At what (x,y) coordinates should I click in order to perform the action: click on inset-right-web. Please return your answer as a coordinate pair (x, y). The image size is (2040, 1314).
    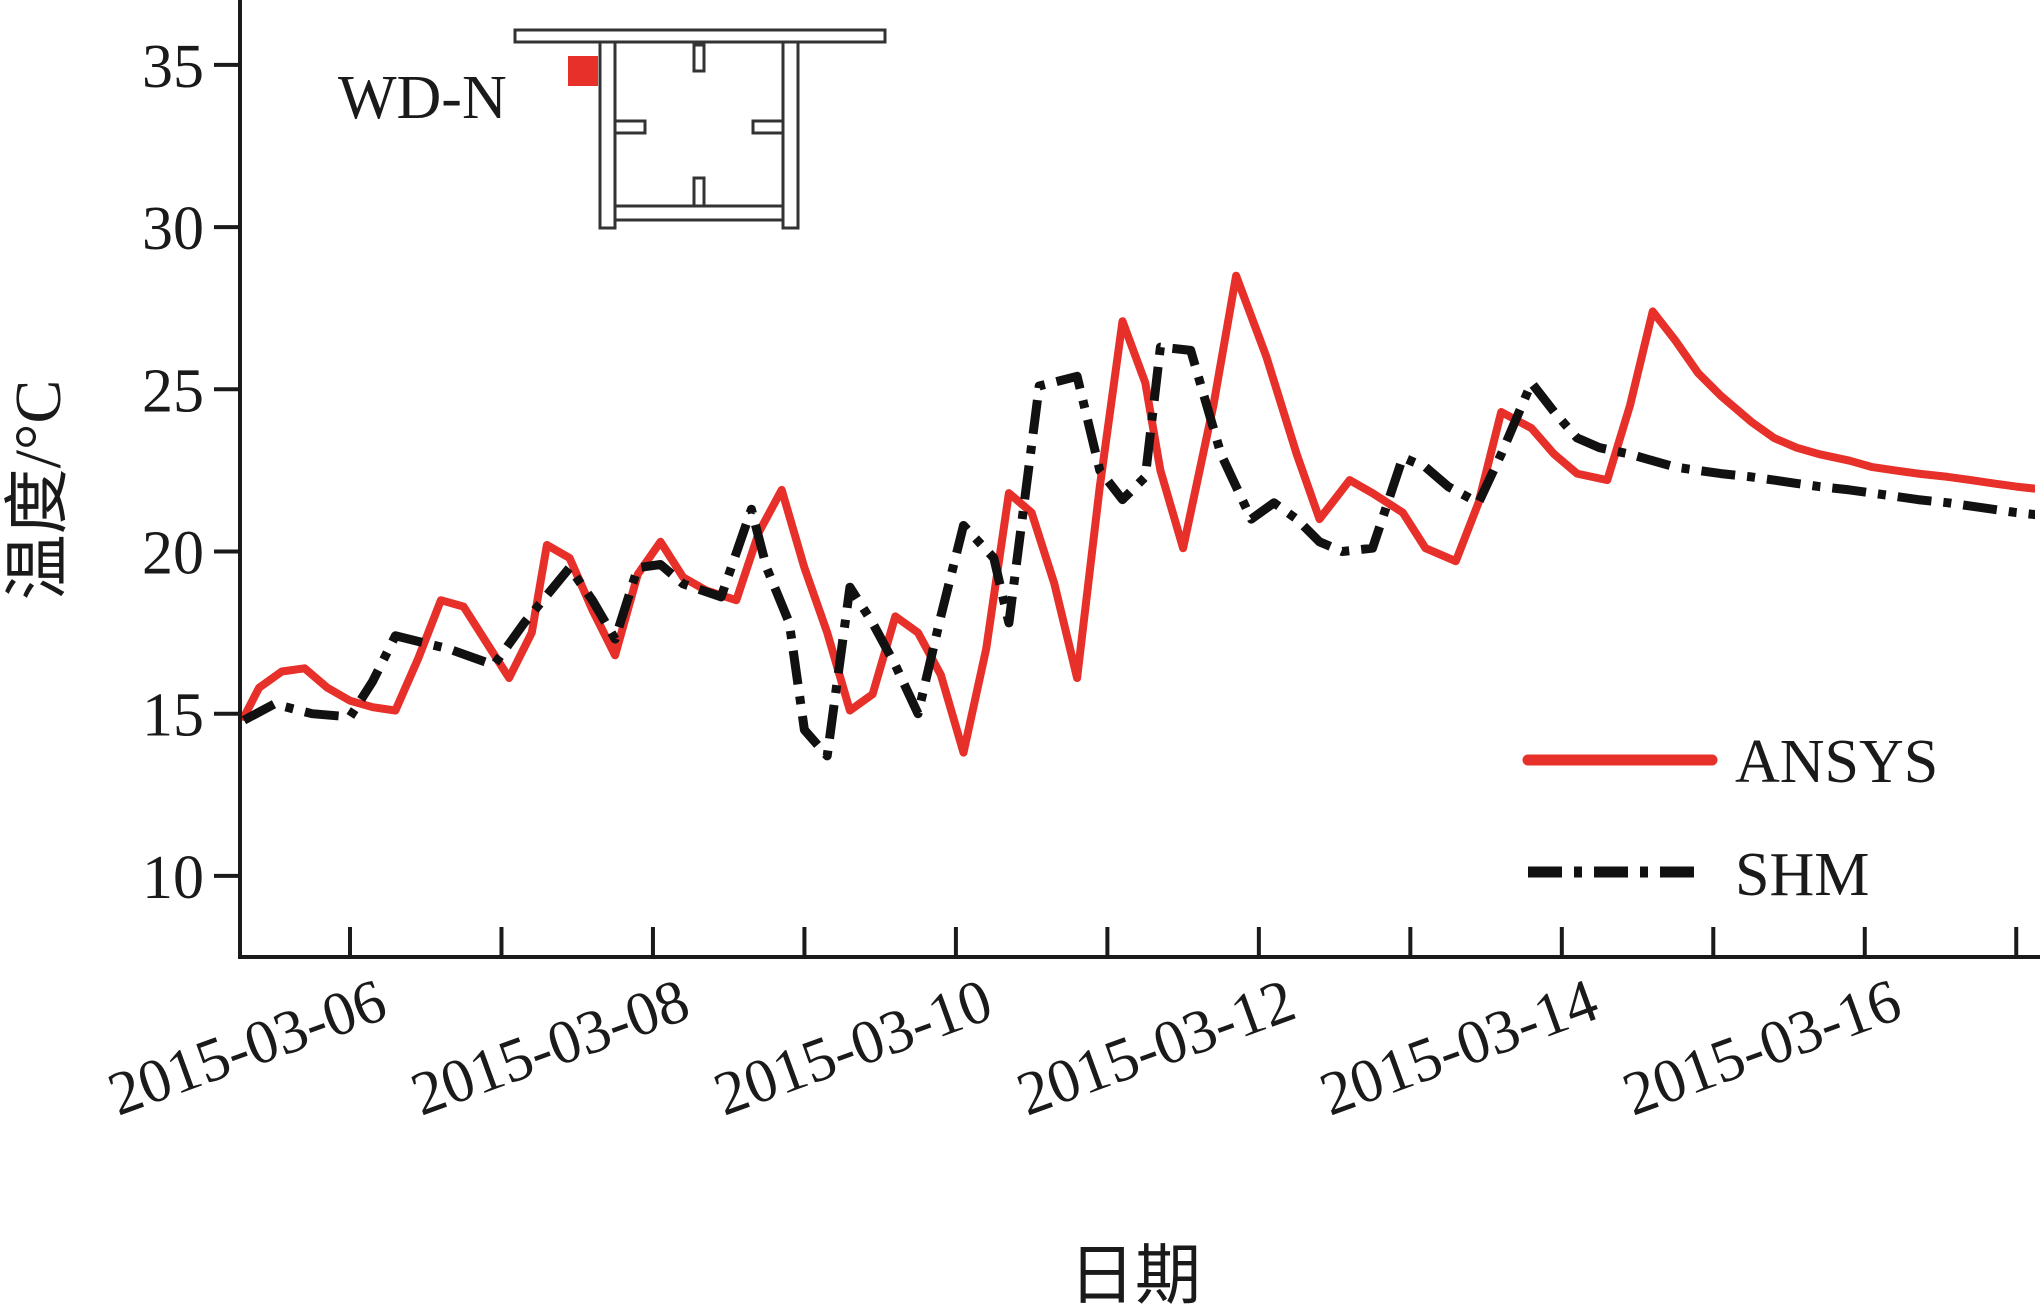
    Looking at the image, I should click on (790, 135).